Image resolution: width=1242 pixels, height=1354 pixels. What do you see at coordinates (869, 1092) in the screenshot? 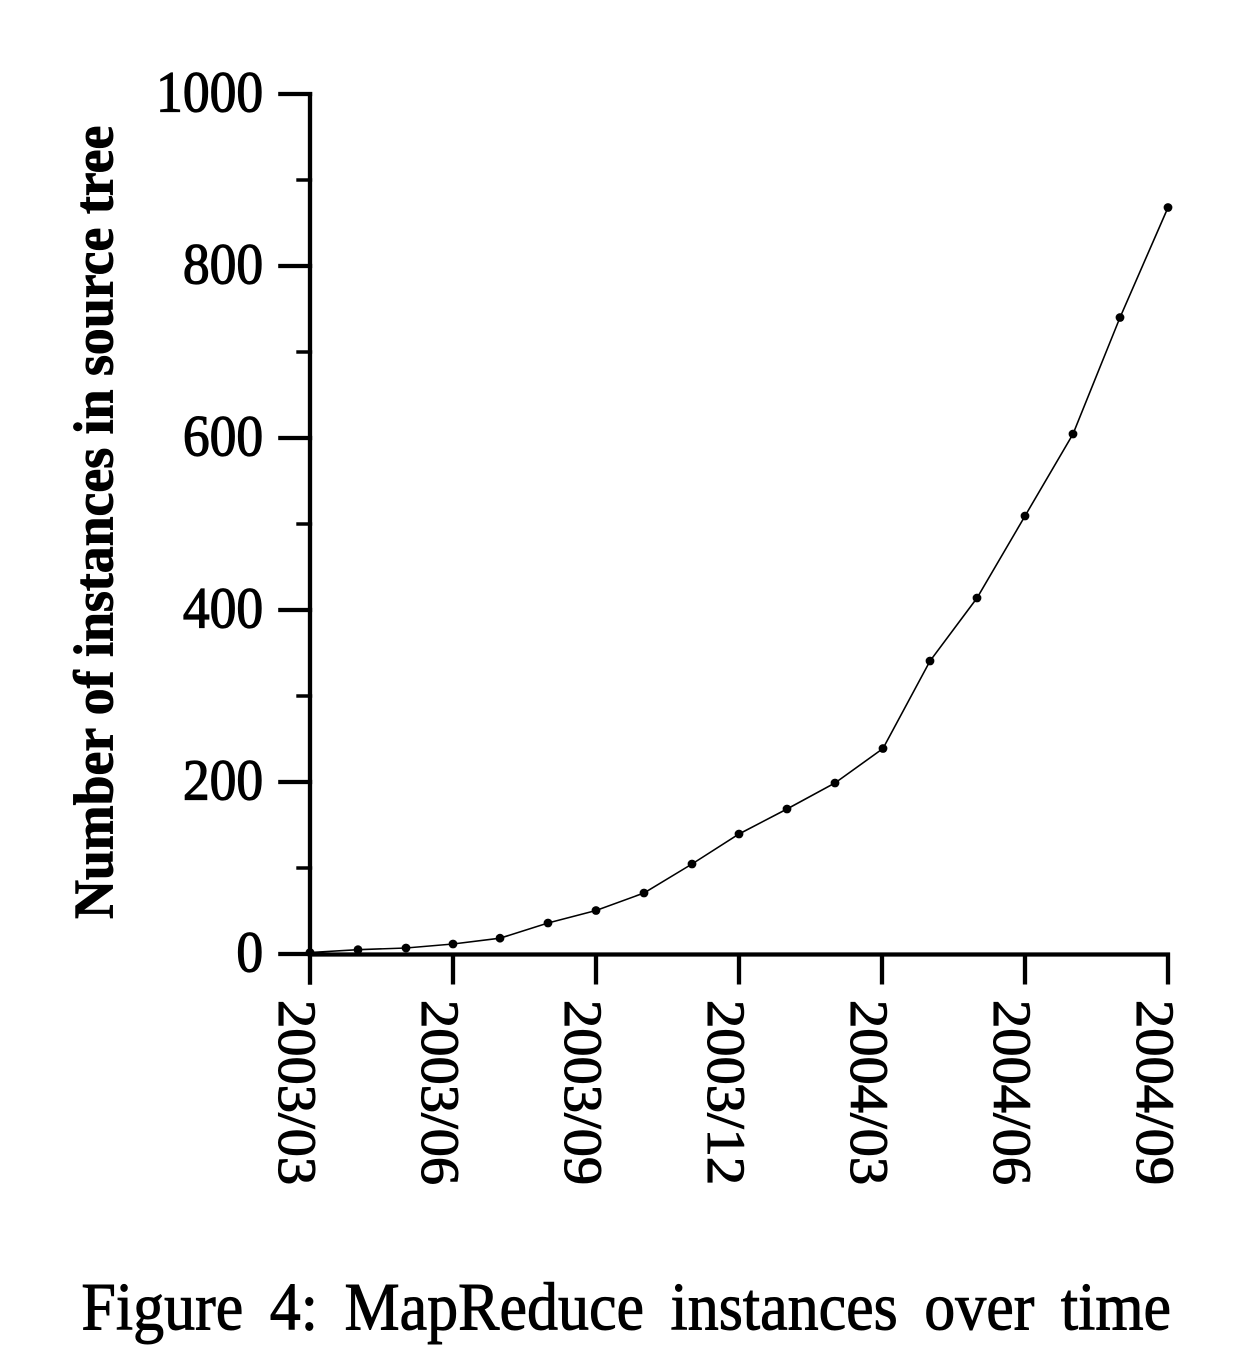
I see `svg-text: 2004/03` at bounding box center [869, 1092].